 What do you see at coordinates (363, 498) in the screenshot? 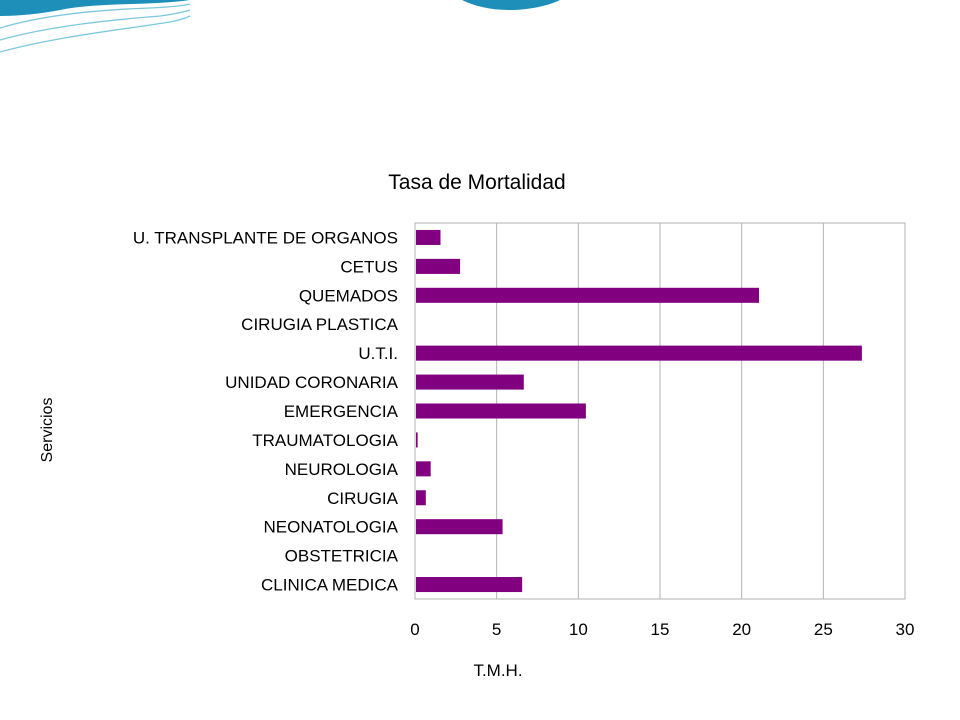
I see `category-label: CIRUGIA` at bounding box center [363, 498].